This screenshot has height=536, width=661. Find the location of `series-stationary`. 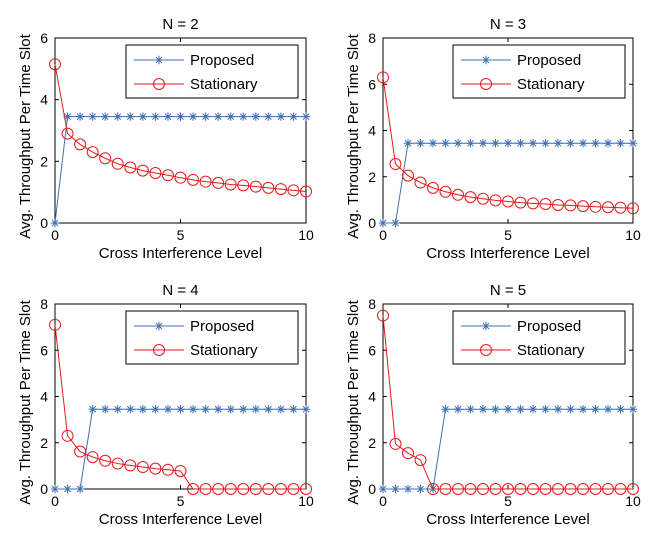

series-stationary is located at coordinates (508, 402).